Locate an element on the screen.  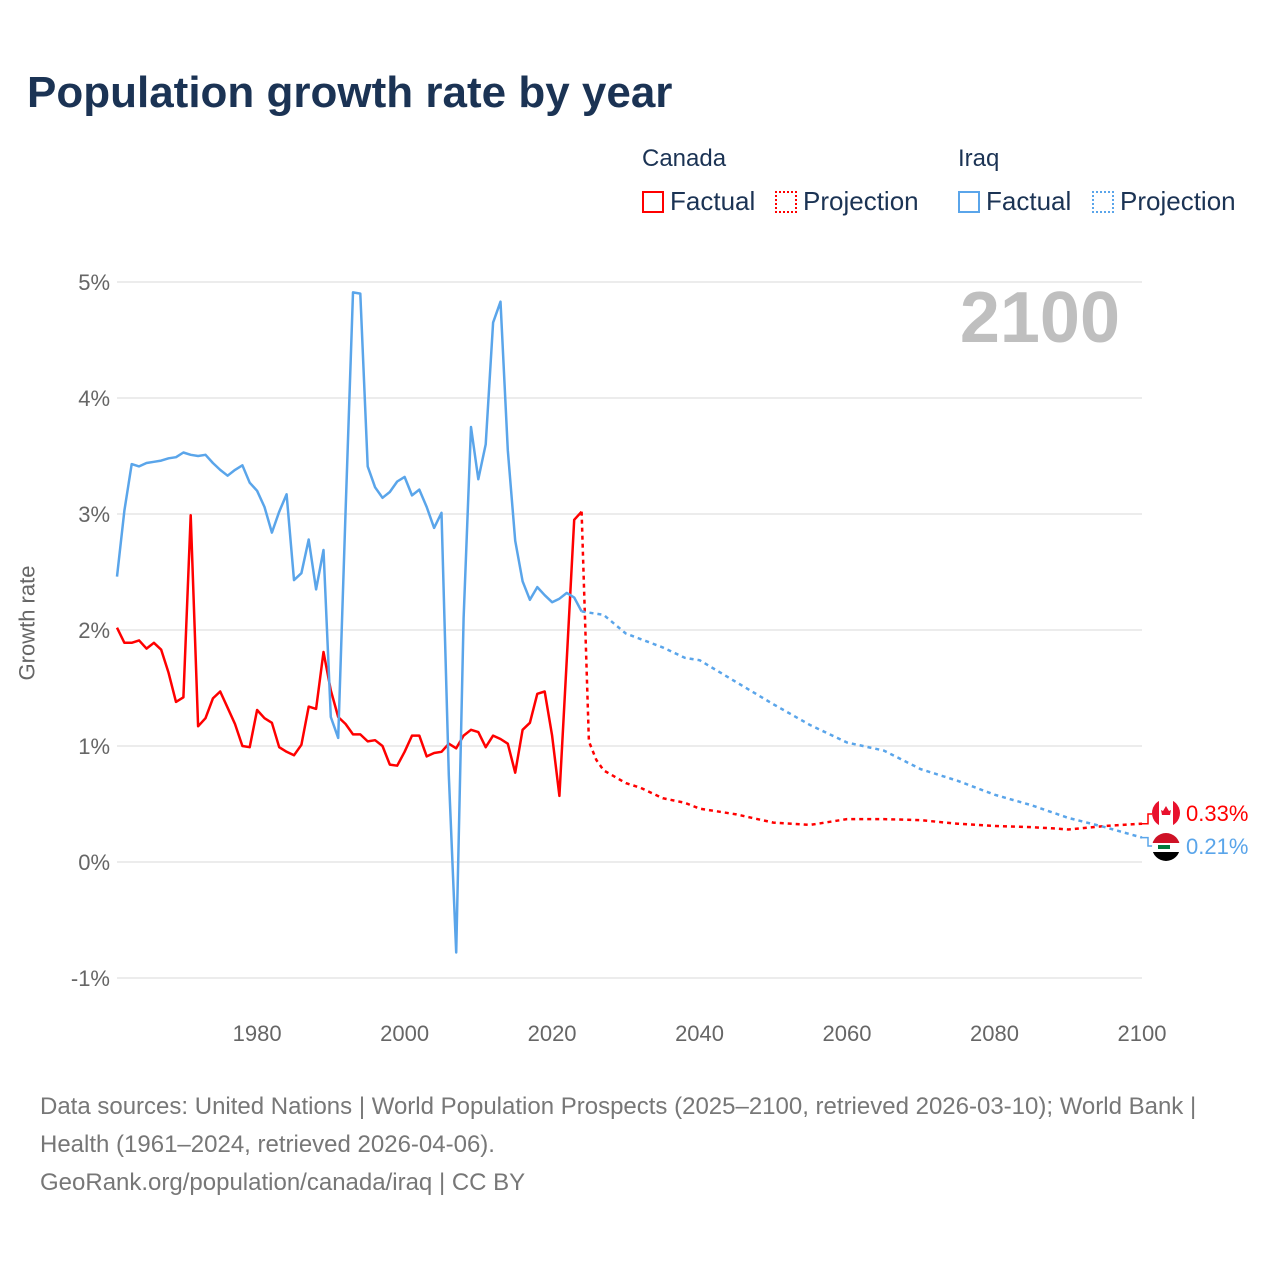
y-tick-label: 5% is located at coordinates (94, 282).